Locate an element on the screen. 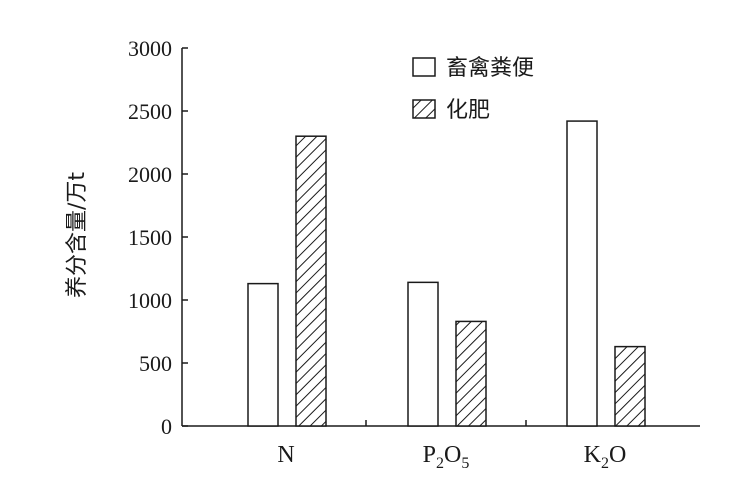 The width and height of the screenshot is (750, 500). x-tick-label: K2O is located at coordinates (605, 457).